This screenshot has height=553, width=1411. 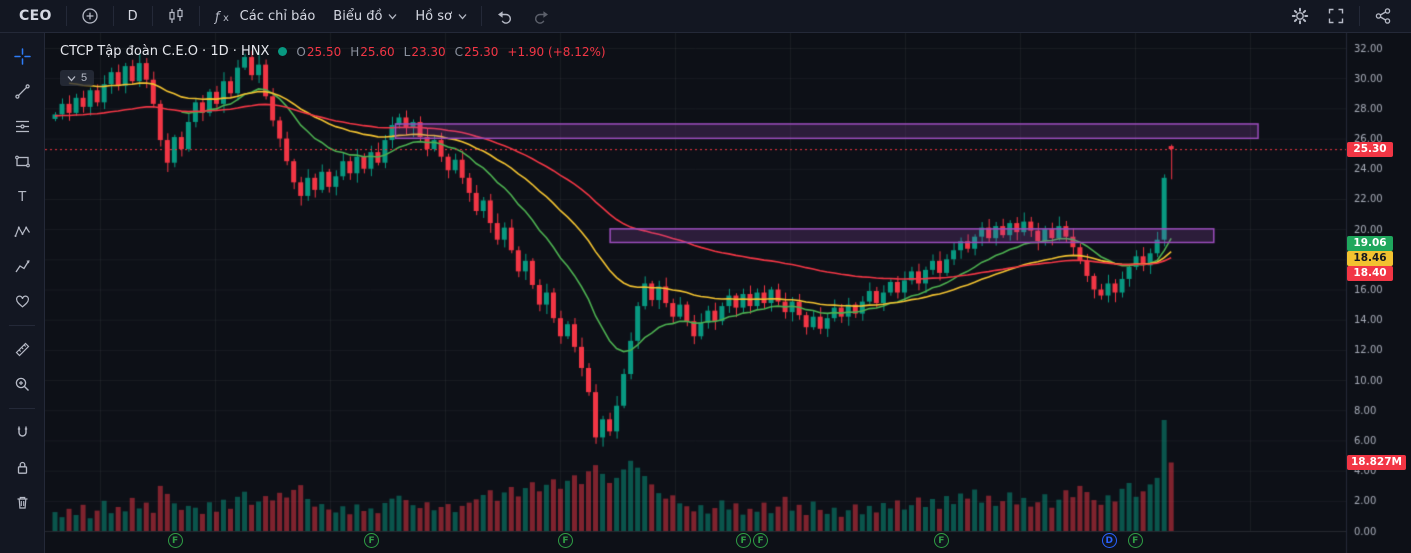 I want to click on redo-icon, so click(x=541, y=17).